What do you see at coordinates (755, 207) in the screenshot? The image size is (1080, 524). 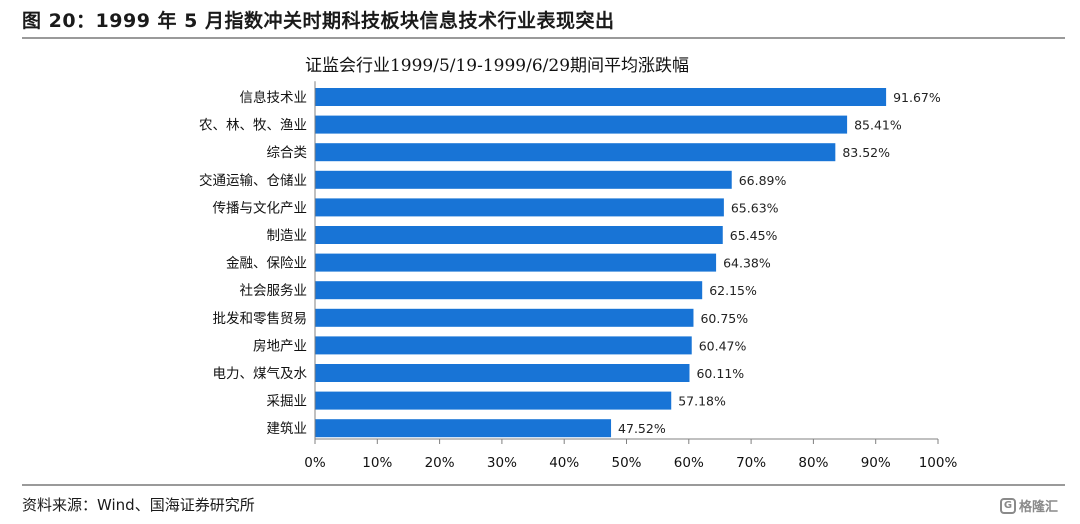 I see `value-label: 65.63%` at bounding box center [755, 207].